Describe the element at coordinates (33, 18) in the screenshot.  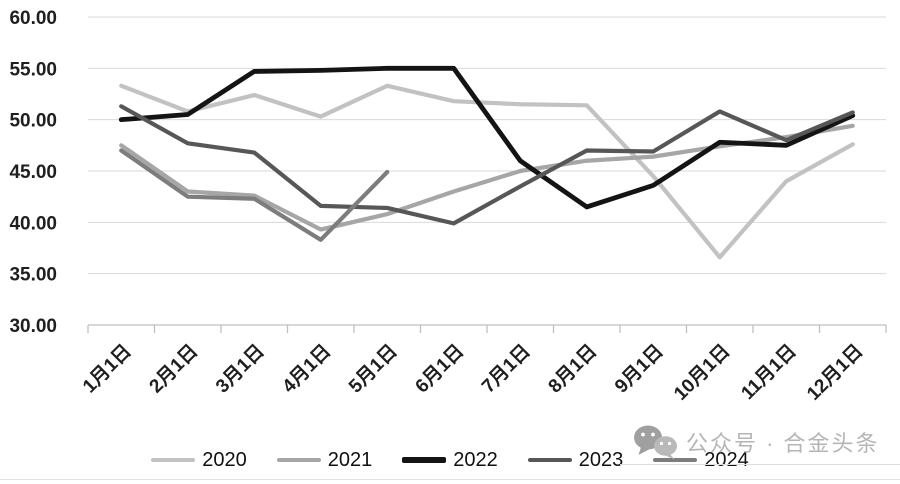
I see `y-axis-label: 60.00` at that location.